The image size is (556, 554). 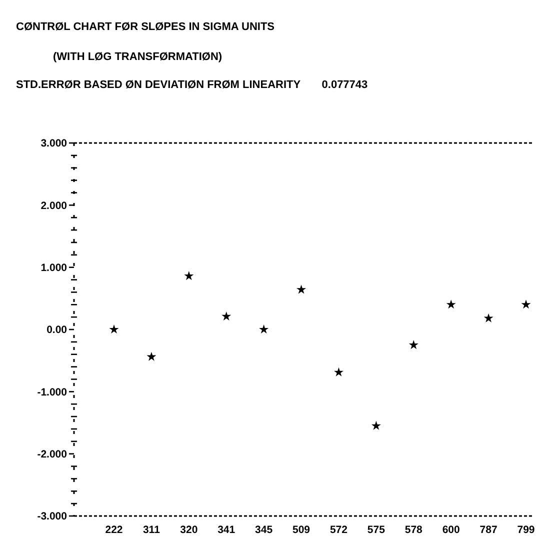 I want to click on x-tick-label: 600, so click(x=451, y=530).